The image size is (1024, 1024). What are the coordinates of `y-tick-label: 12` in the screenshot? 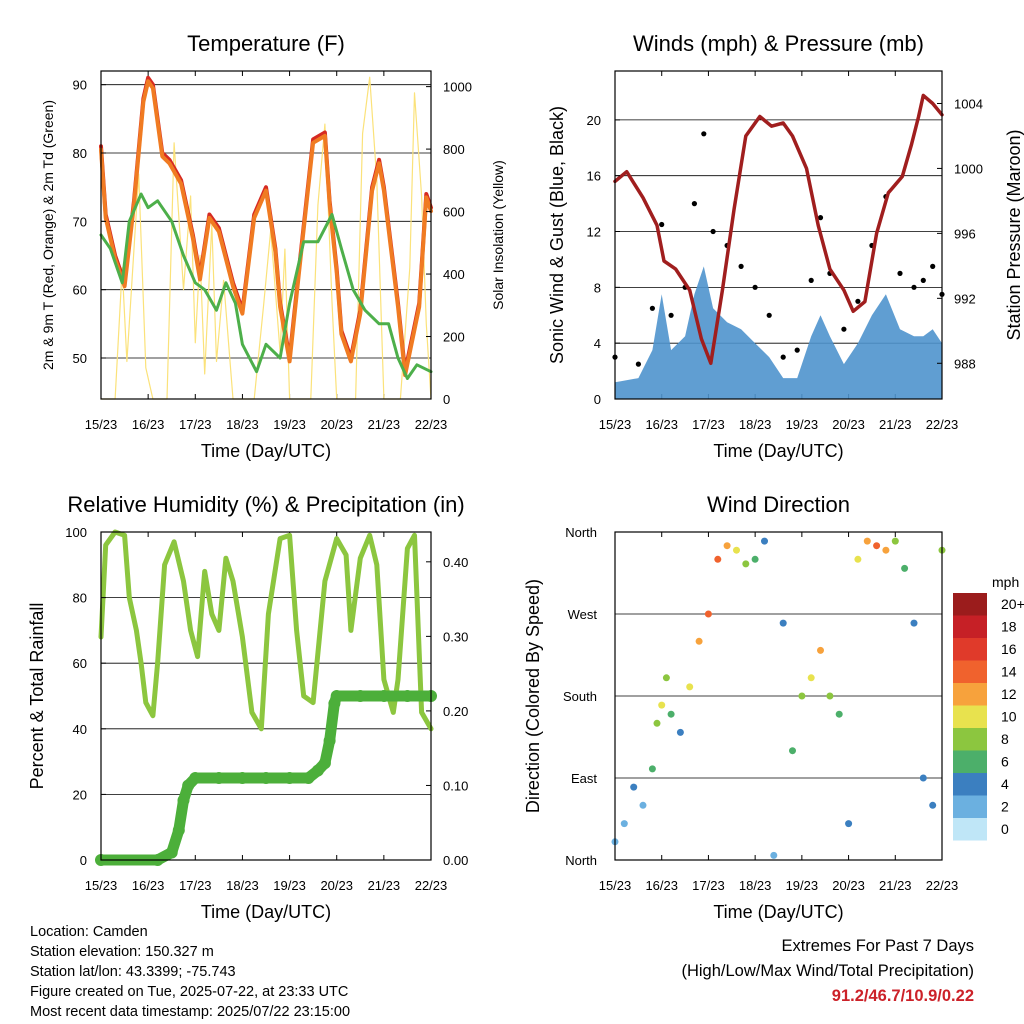 It's located at (594, 232).